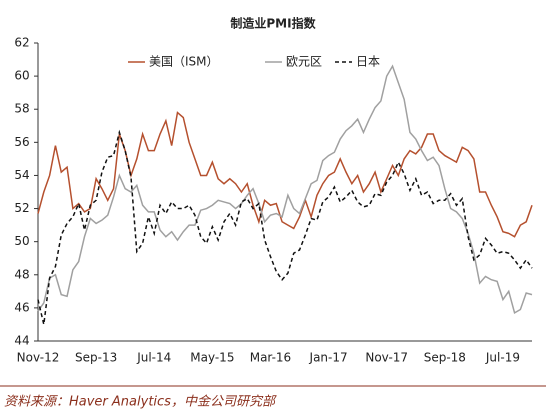  What do you see at coordinates (21, 241) in the screenshot?
I see `y-tick-label: 50` at bounding box center [21, 241].